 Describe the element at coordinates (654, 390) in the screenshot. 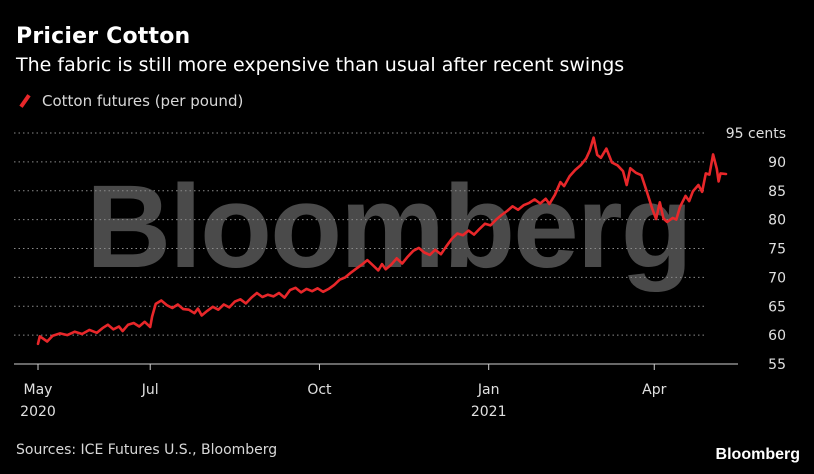

I see `x-tick-label-apr: Apr` at that location.